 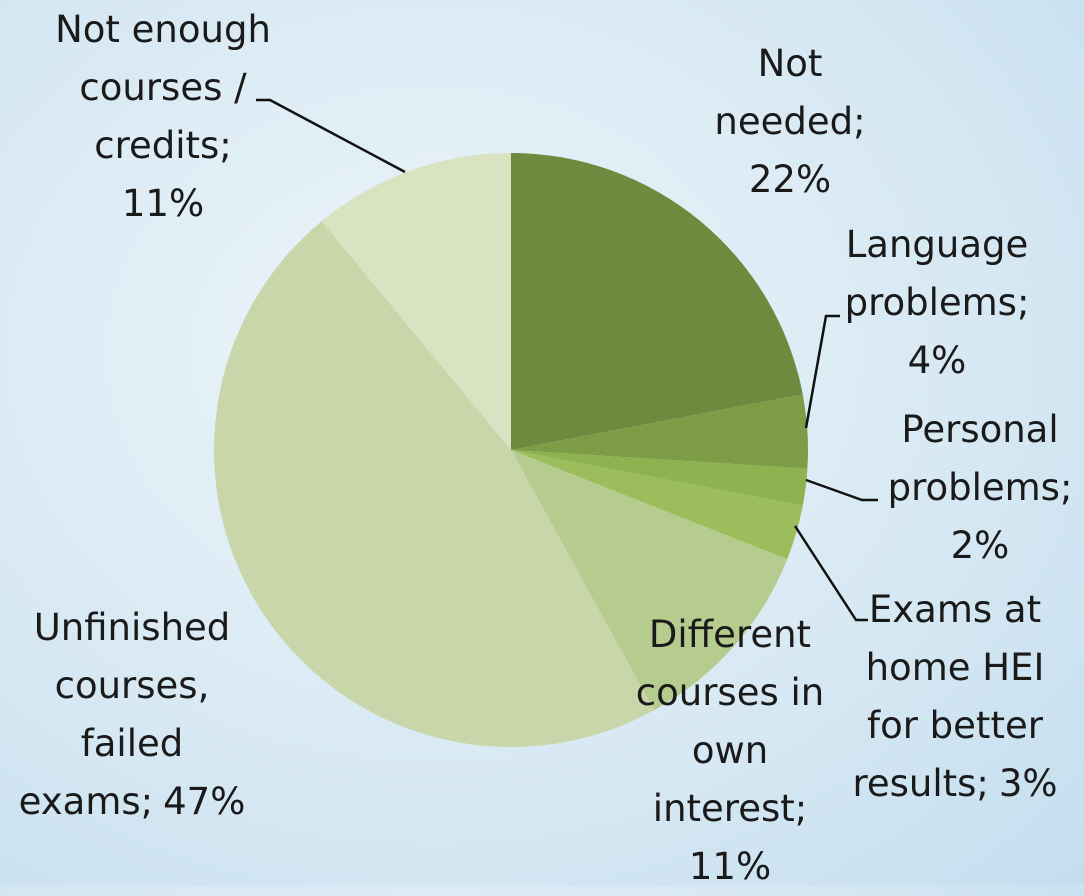 I want to click on value-label: 2%, so click(x=980, y=545).